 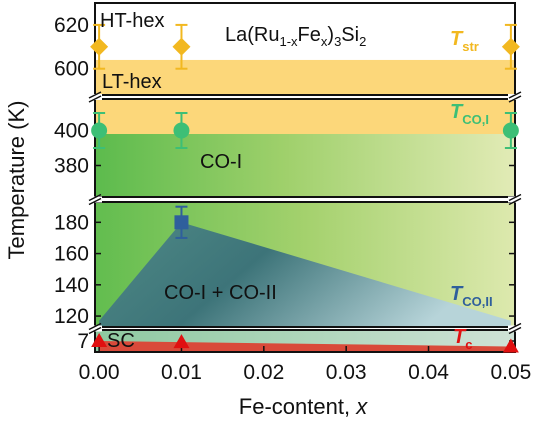 I want to click on lt-hex-band, so click(x=305, y=77).